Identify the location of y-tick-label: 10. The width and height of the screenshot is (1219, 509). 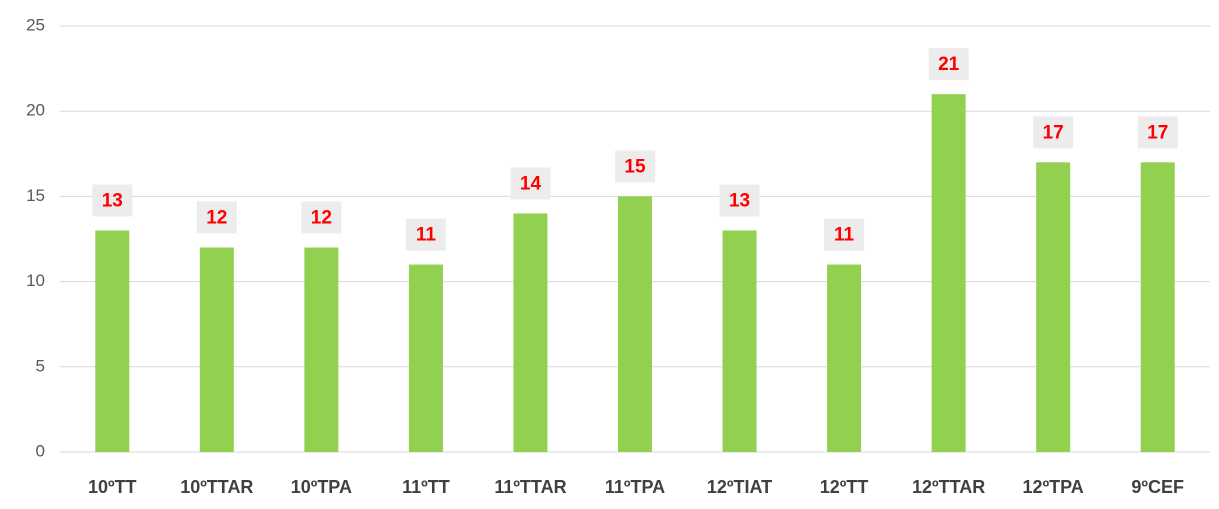
(35, 280).